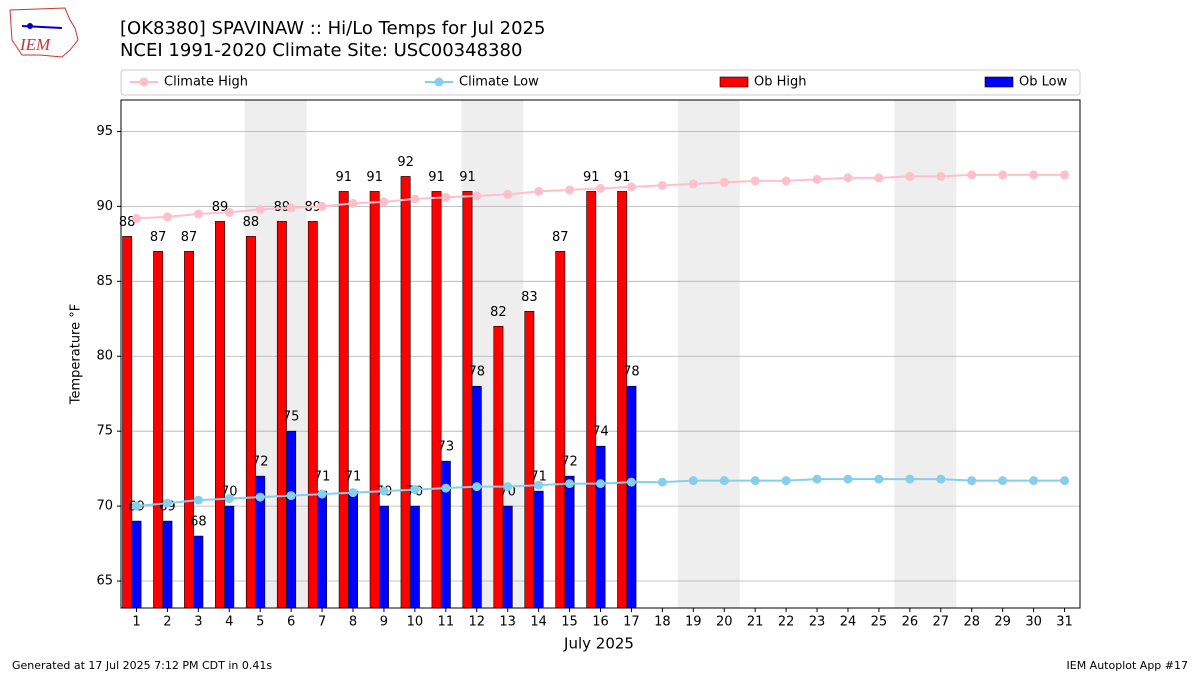  I want to click on data-label: 75, so click(291, 417).